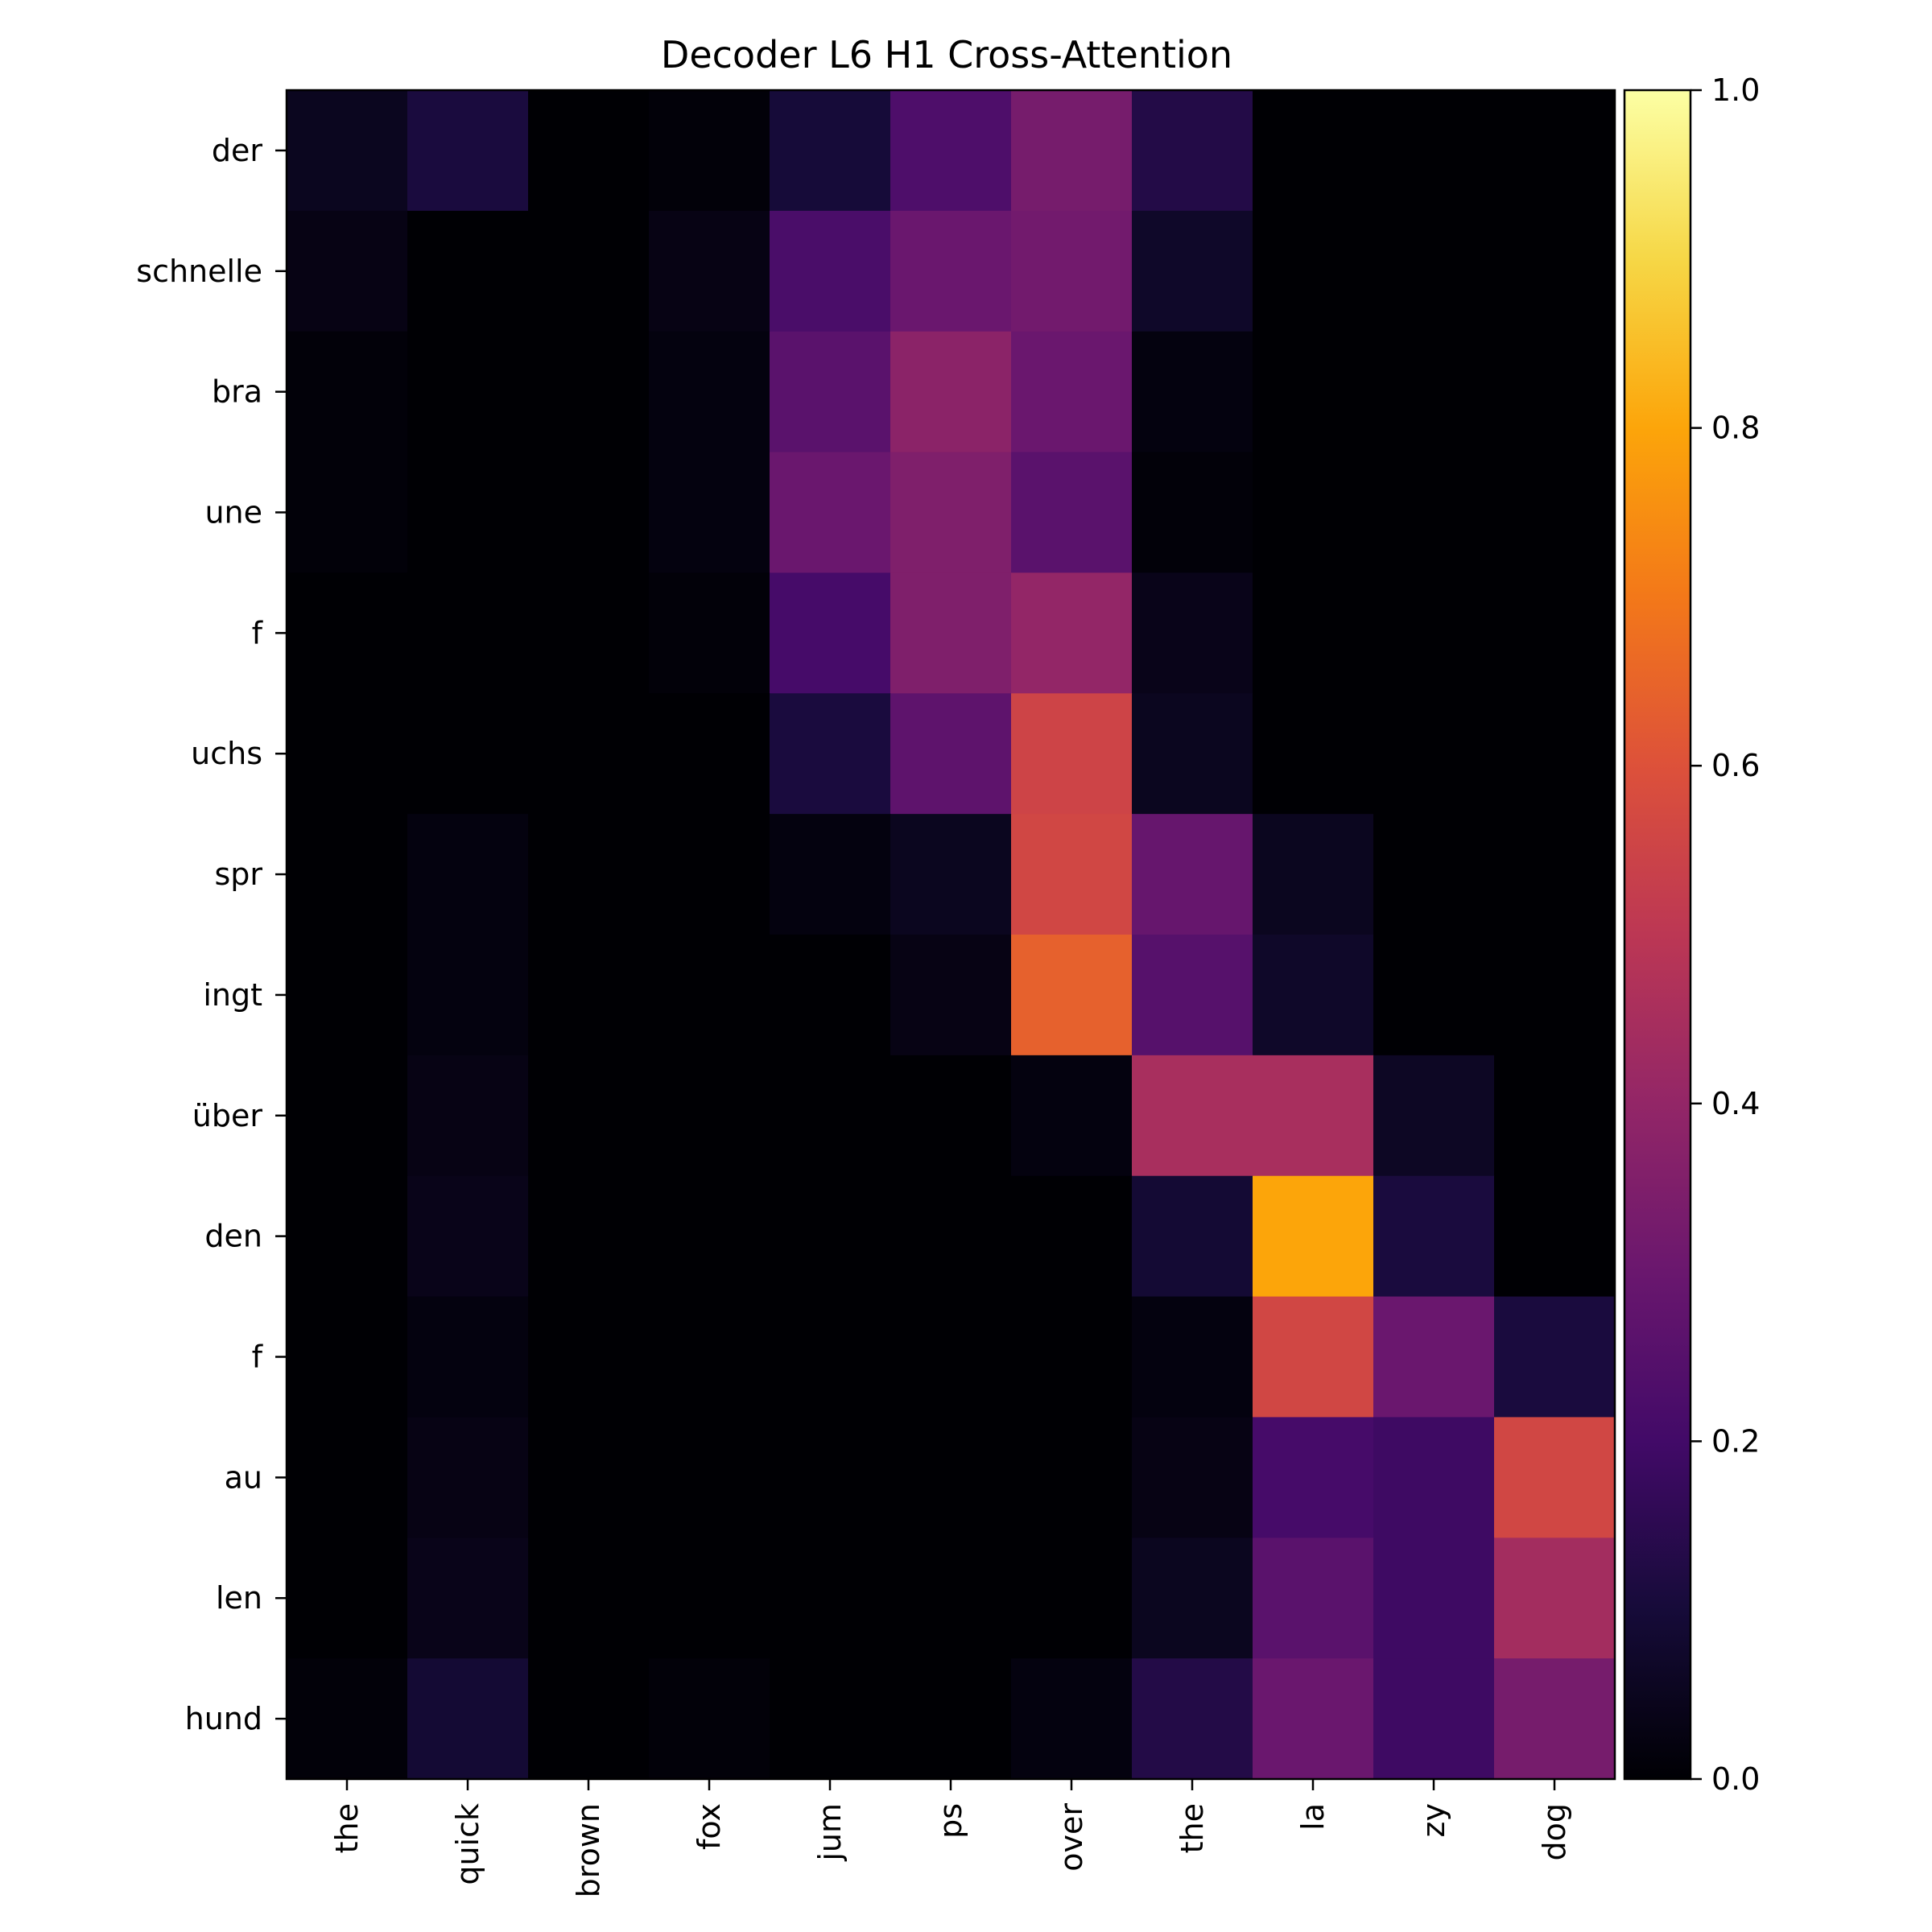  I want to click on y-tick-label: bra, so click(237, 392).